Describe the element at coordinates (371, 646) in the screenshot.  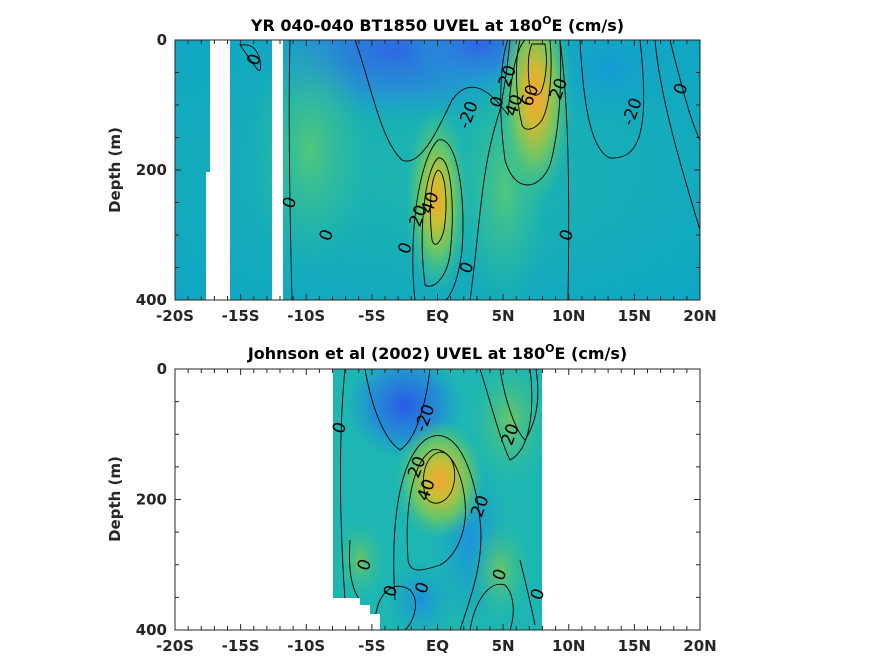
I see `bottom-x-tick-label: -5S` at that location.